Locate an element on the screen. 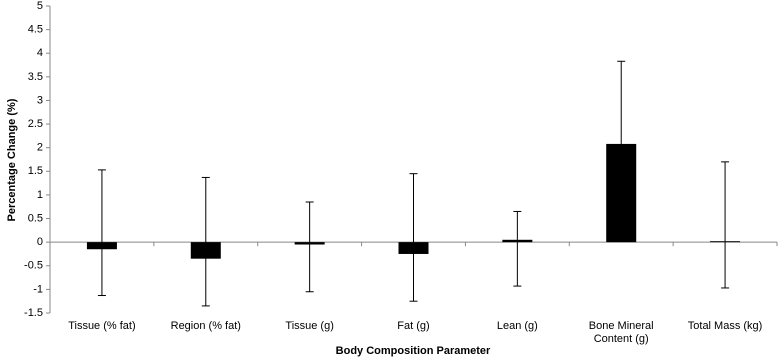  y-tick-label: 0.5 is located at coordinates (35, 218).